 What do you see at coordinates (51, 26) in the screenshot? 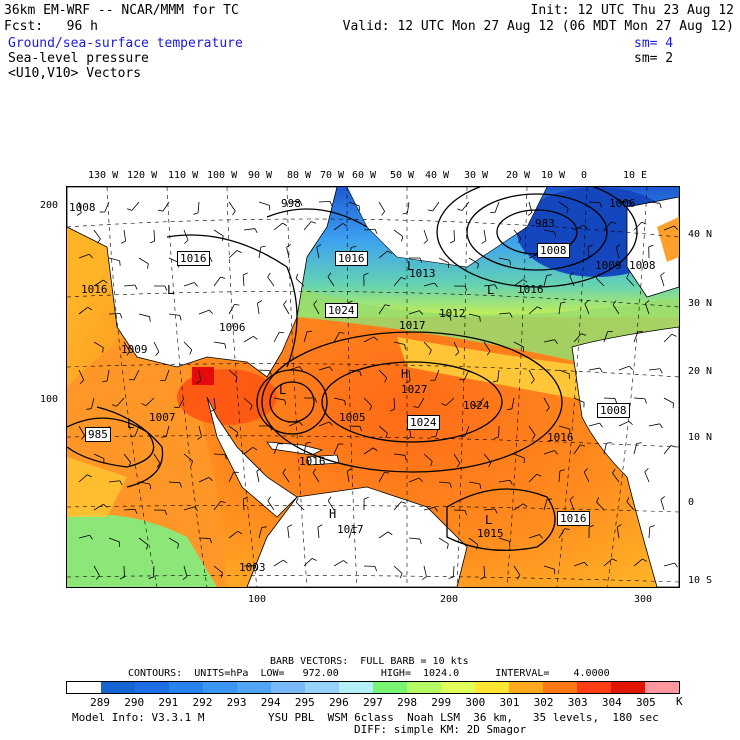
I see `forecast-hour: Fcst: 96 h` at bounding box center [51, 26].